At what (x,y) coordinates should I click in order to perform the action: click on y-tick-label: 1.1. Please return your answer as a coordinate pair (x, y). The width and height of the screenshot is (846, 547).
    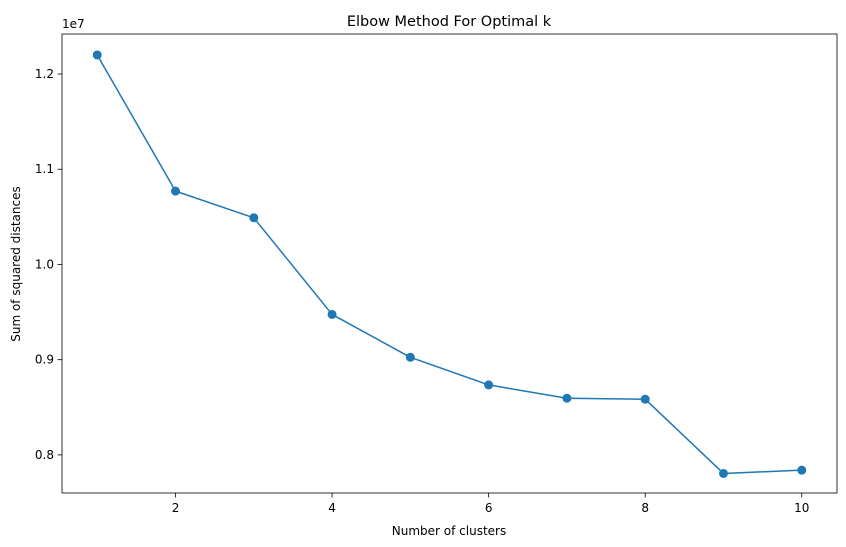
    Looking at the image, I should click on (44, 169).